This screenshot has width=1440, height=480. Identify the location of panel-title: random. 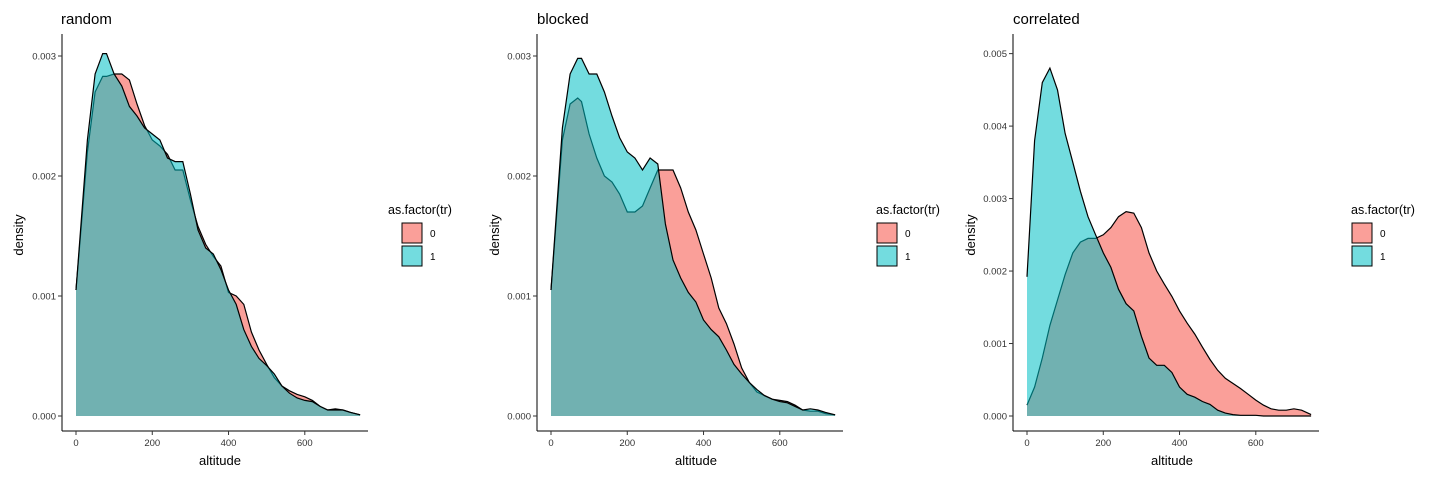
(86, 19).